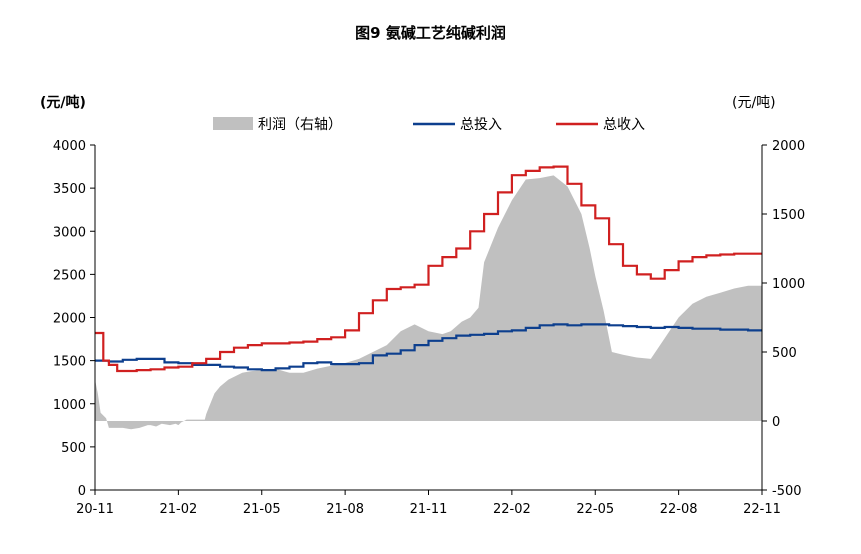 The image size is (861, 554). Describe the element at coordinates (430, 33) in the screenshot. I see `chart-title: 图9 氨碱工艺纯碱利润` at that location.